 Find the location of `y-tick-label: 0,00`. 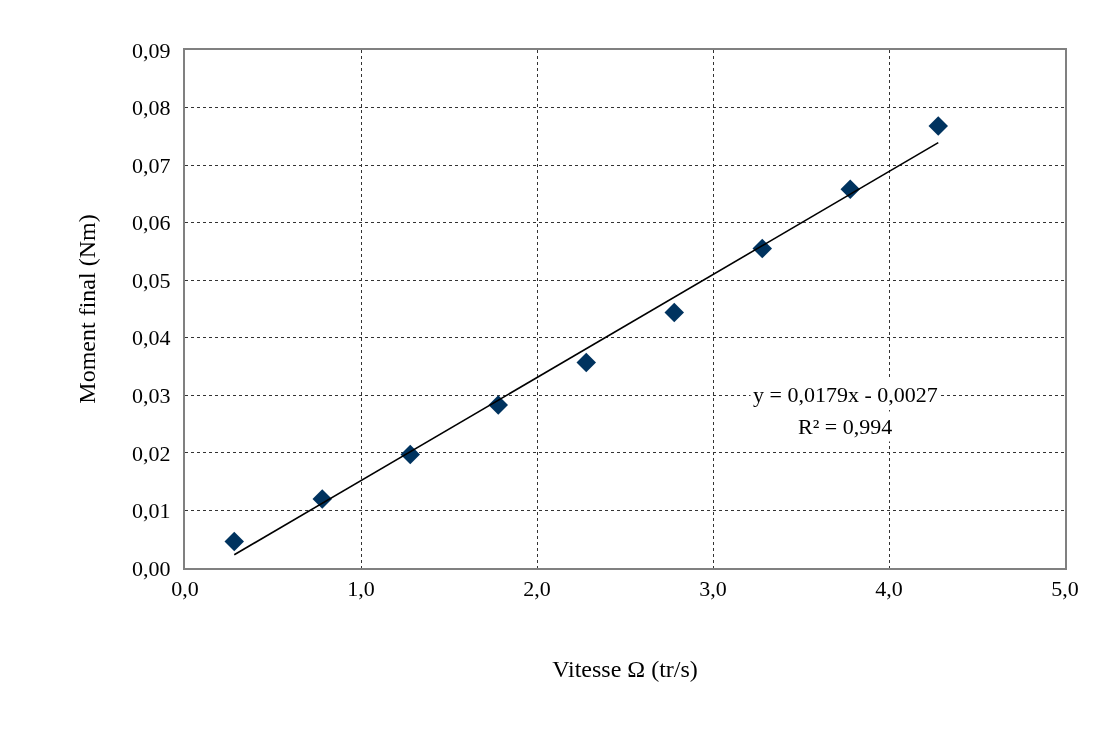

y-tick-label: 0,00 is located at coordinates (151, 568).